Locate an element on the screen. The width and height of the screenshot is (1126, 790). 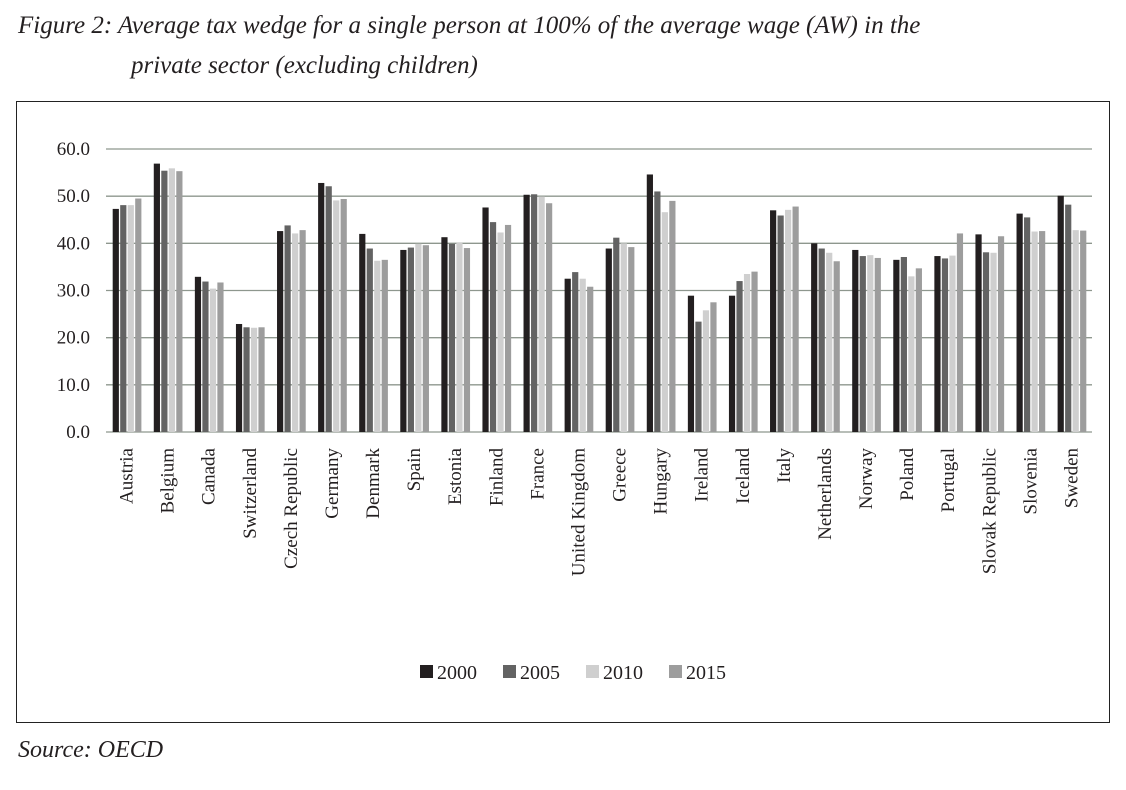
bar-2015-spain is located at coordinates (425, 338).